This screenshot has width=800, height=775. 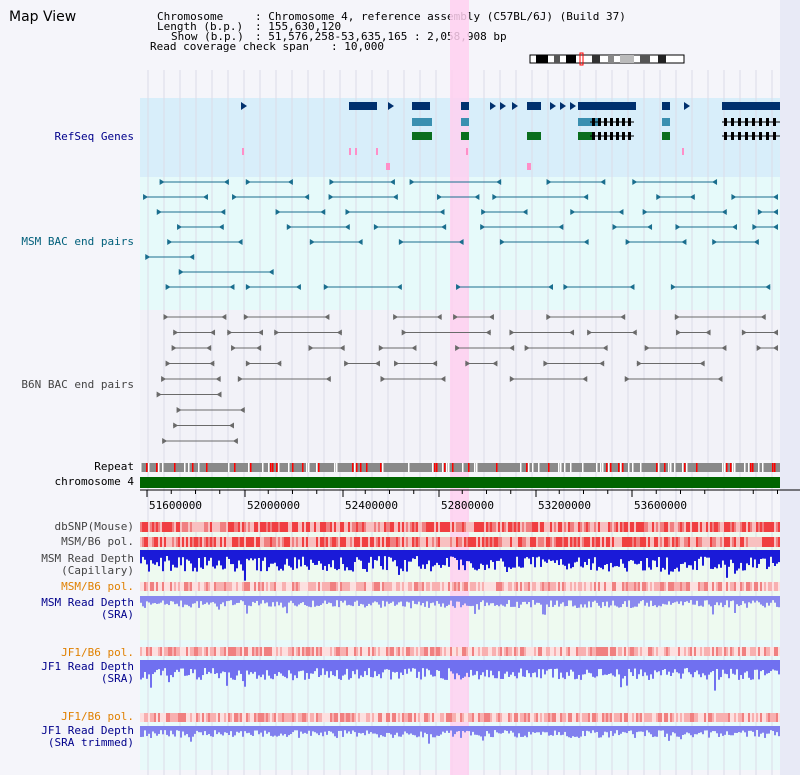 I want to click on refseq-gene-features, so click(x=510, y=136).